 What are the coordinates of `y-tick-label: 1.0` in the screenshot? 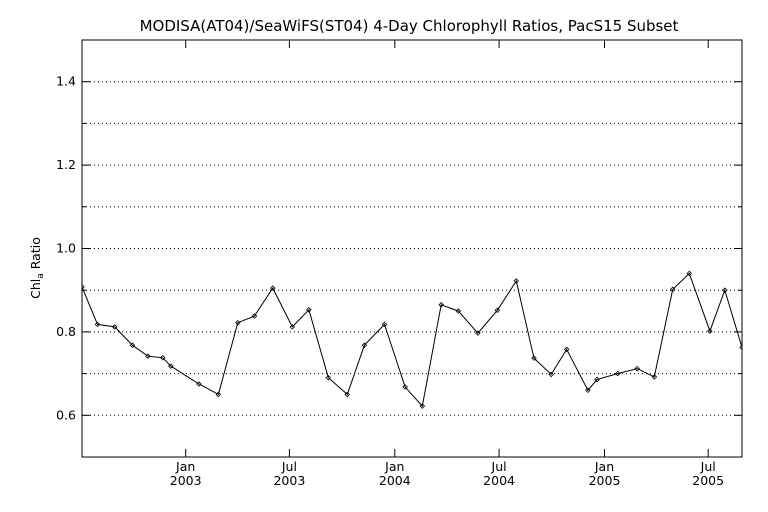 It's located at (66, 248).